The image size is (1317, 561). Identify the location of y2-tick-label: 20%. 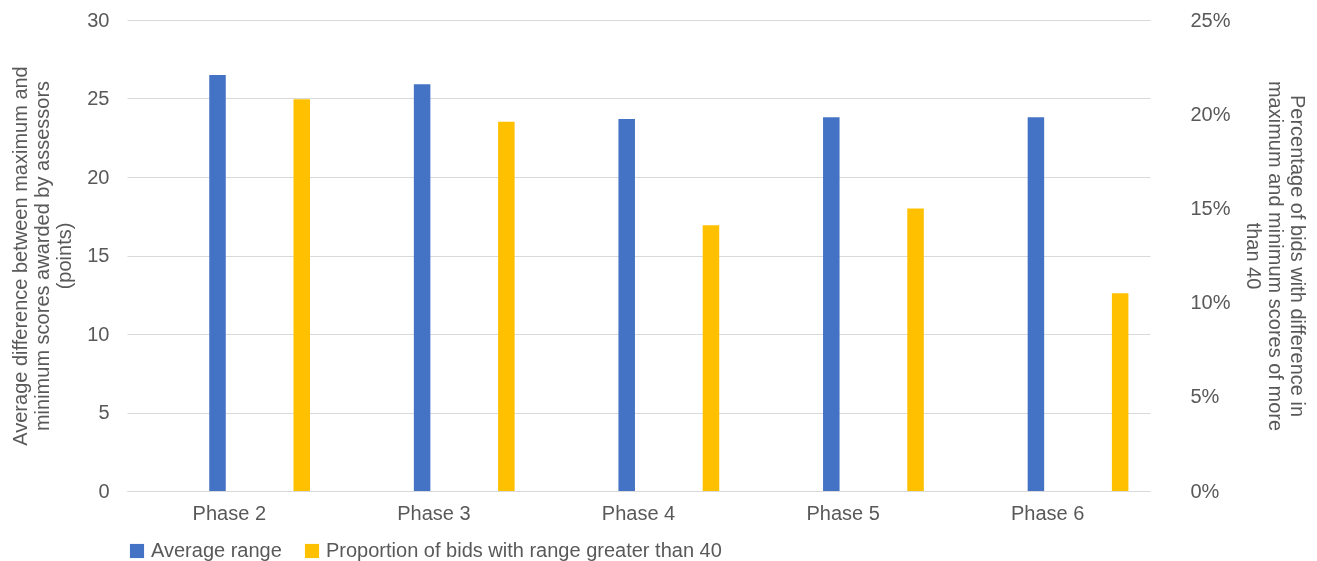
(1210, 113).